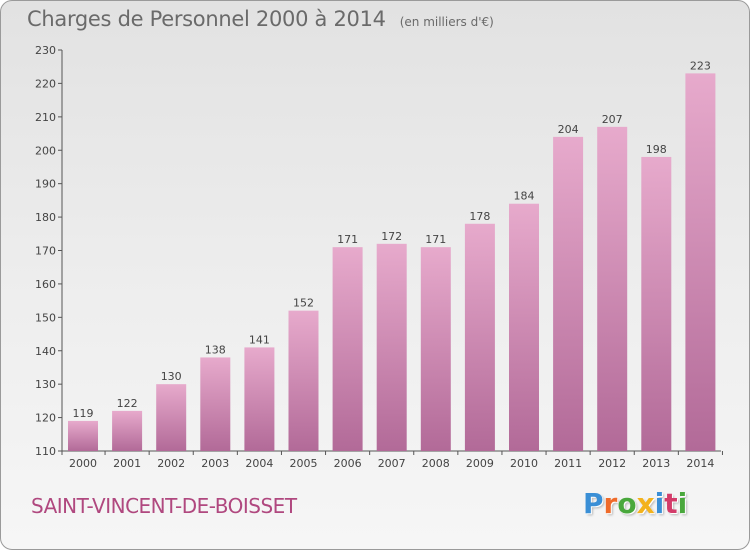 This screenshot has width=750, height=550. What do you see at coordinates (45, 83) in the screenshot?
I see `y-tick-label: 220` at bounding box center [45, 83].